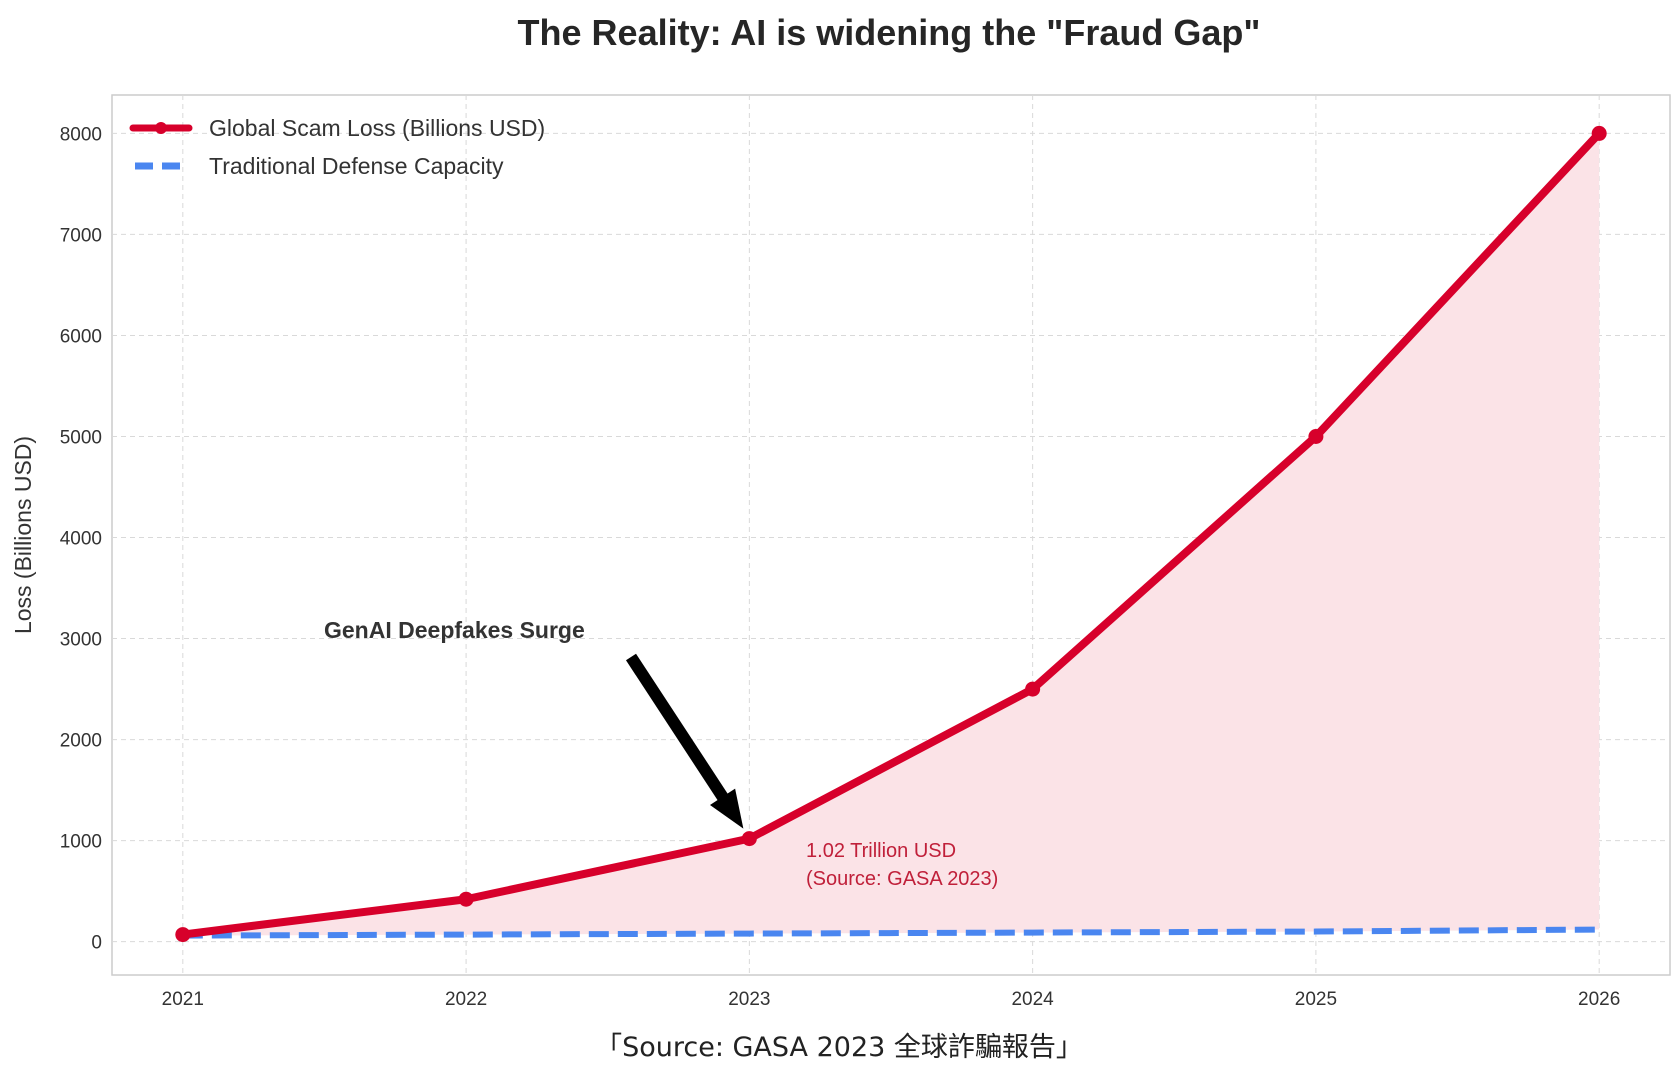 The image size is (1679, 1090). What do you see at coordinates (183, 999) in the screenshot?
I see `x-tick-label-0: 2021` at bounding box center [183, 999].